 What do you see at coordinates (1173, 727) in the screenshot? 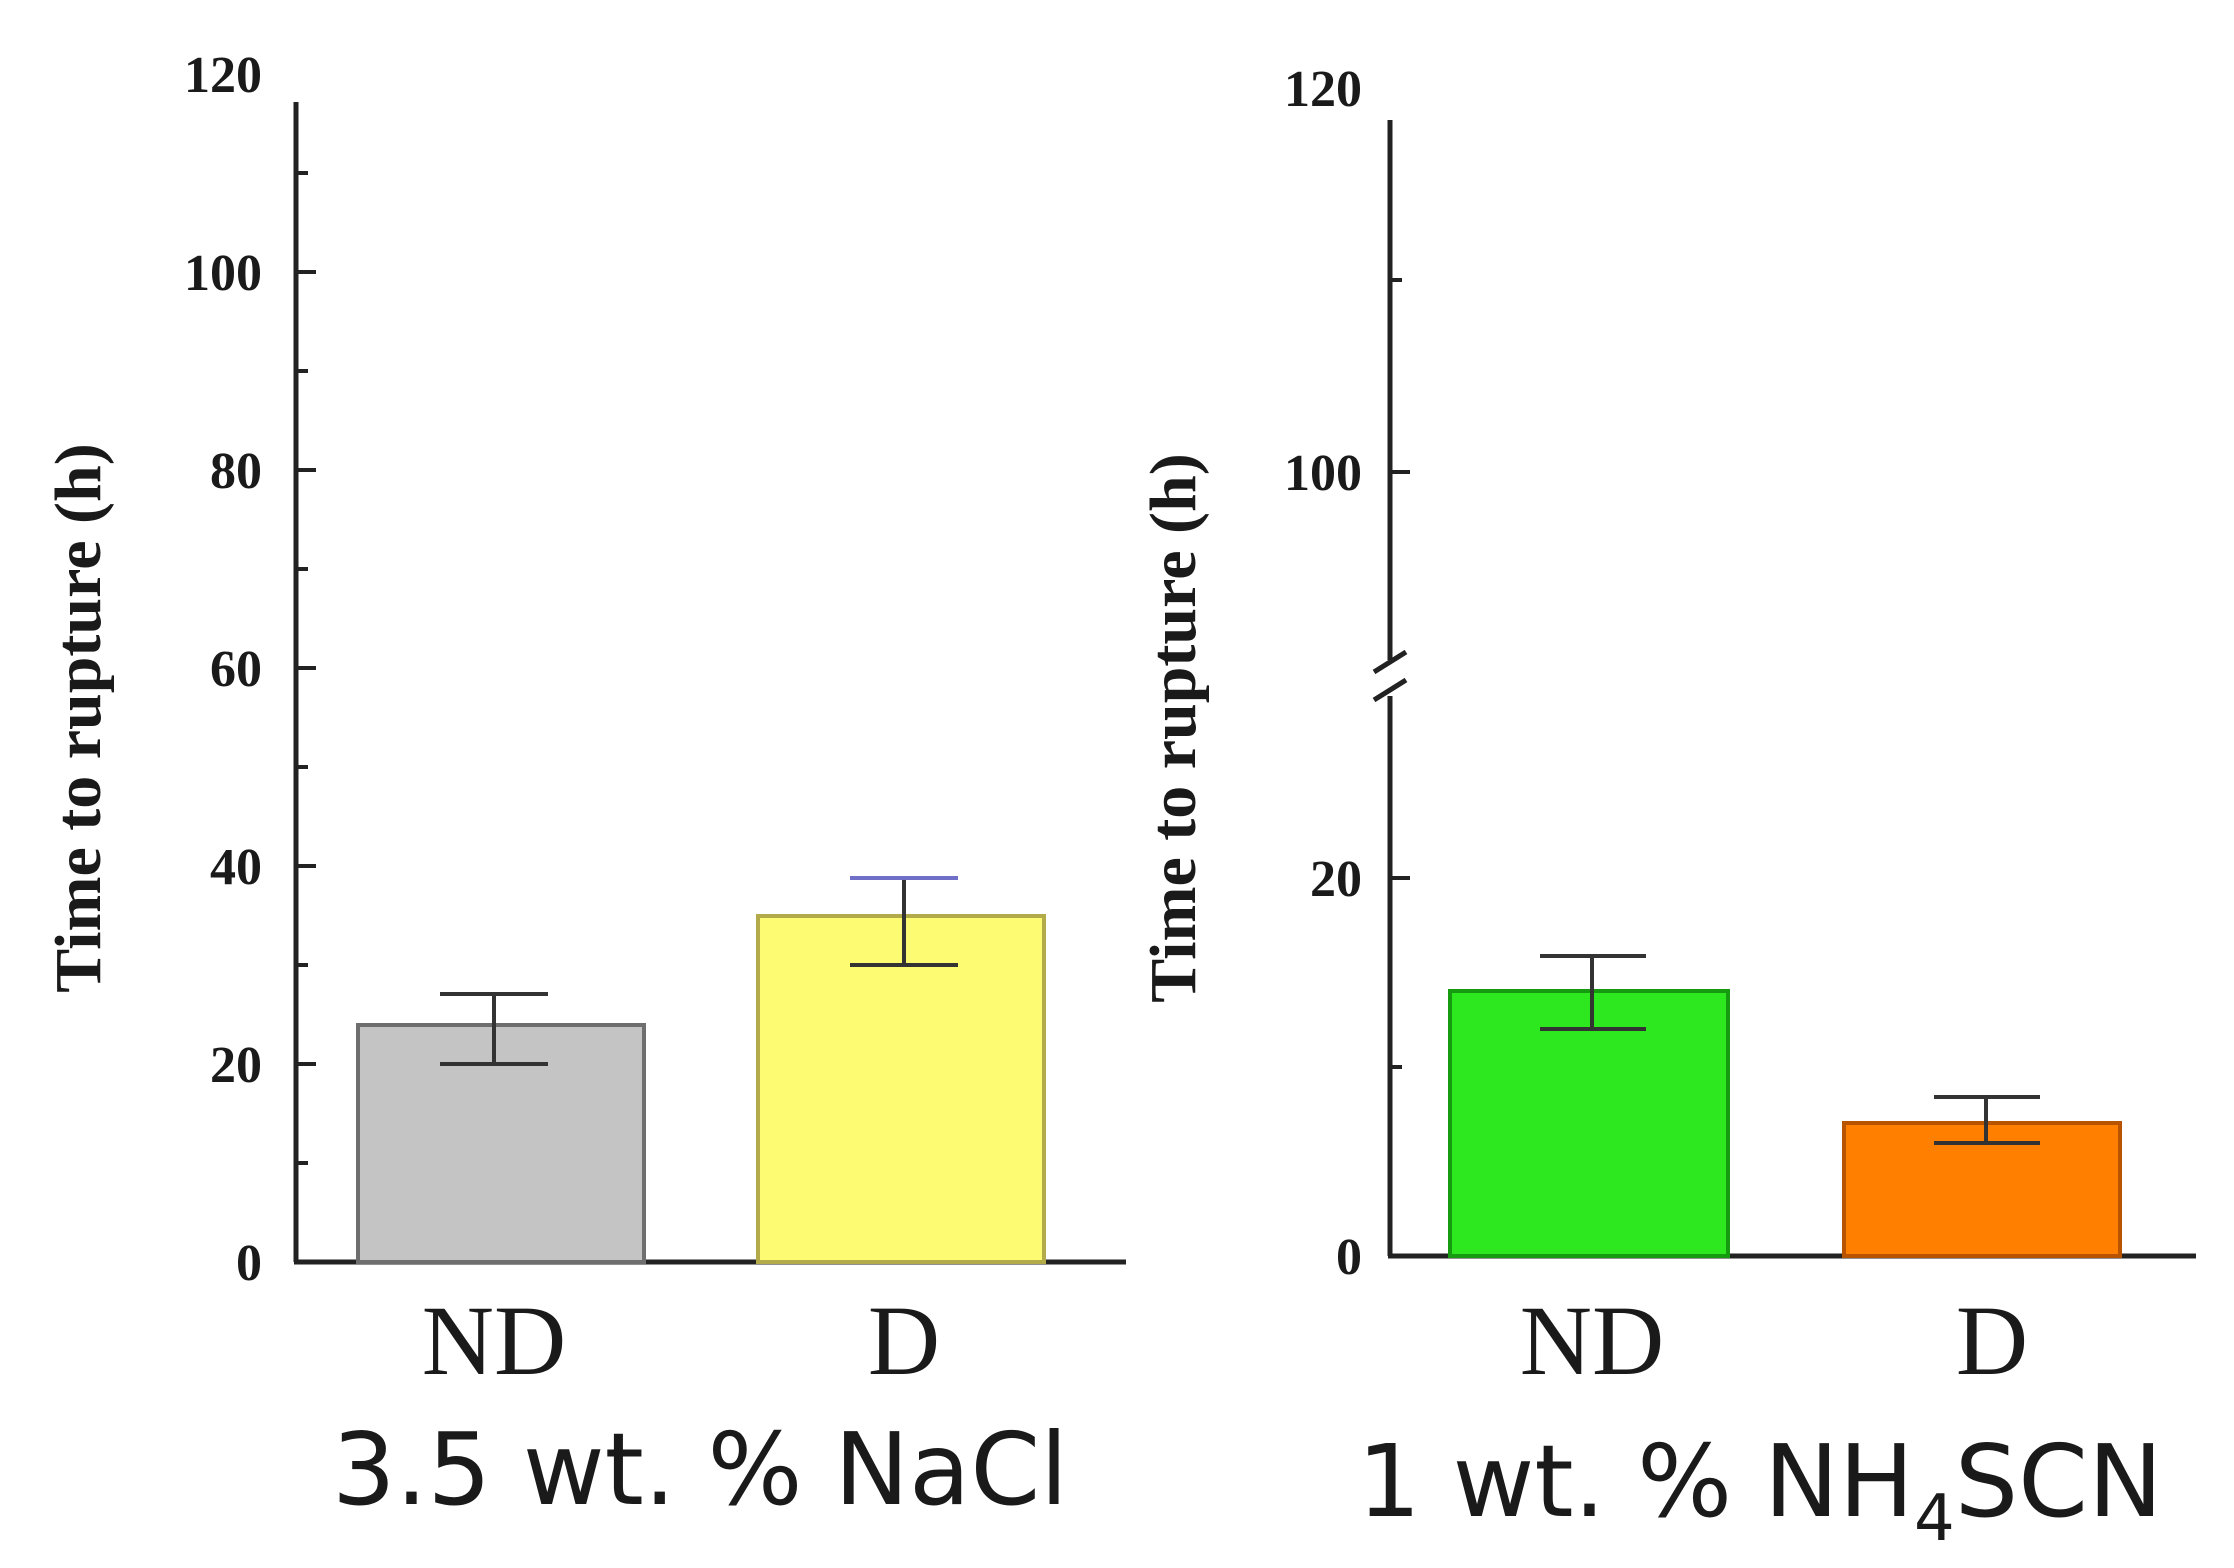
I see `right-y-axis-title: Time to rupture (h)` at bounding box center [1173, 727].